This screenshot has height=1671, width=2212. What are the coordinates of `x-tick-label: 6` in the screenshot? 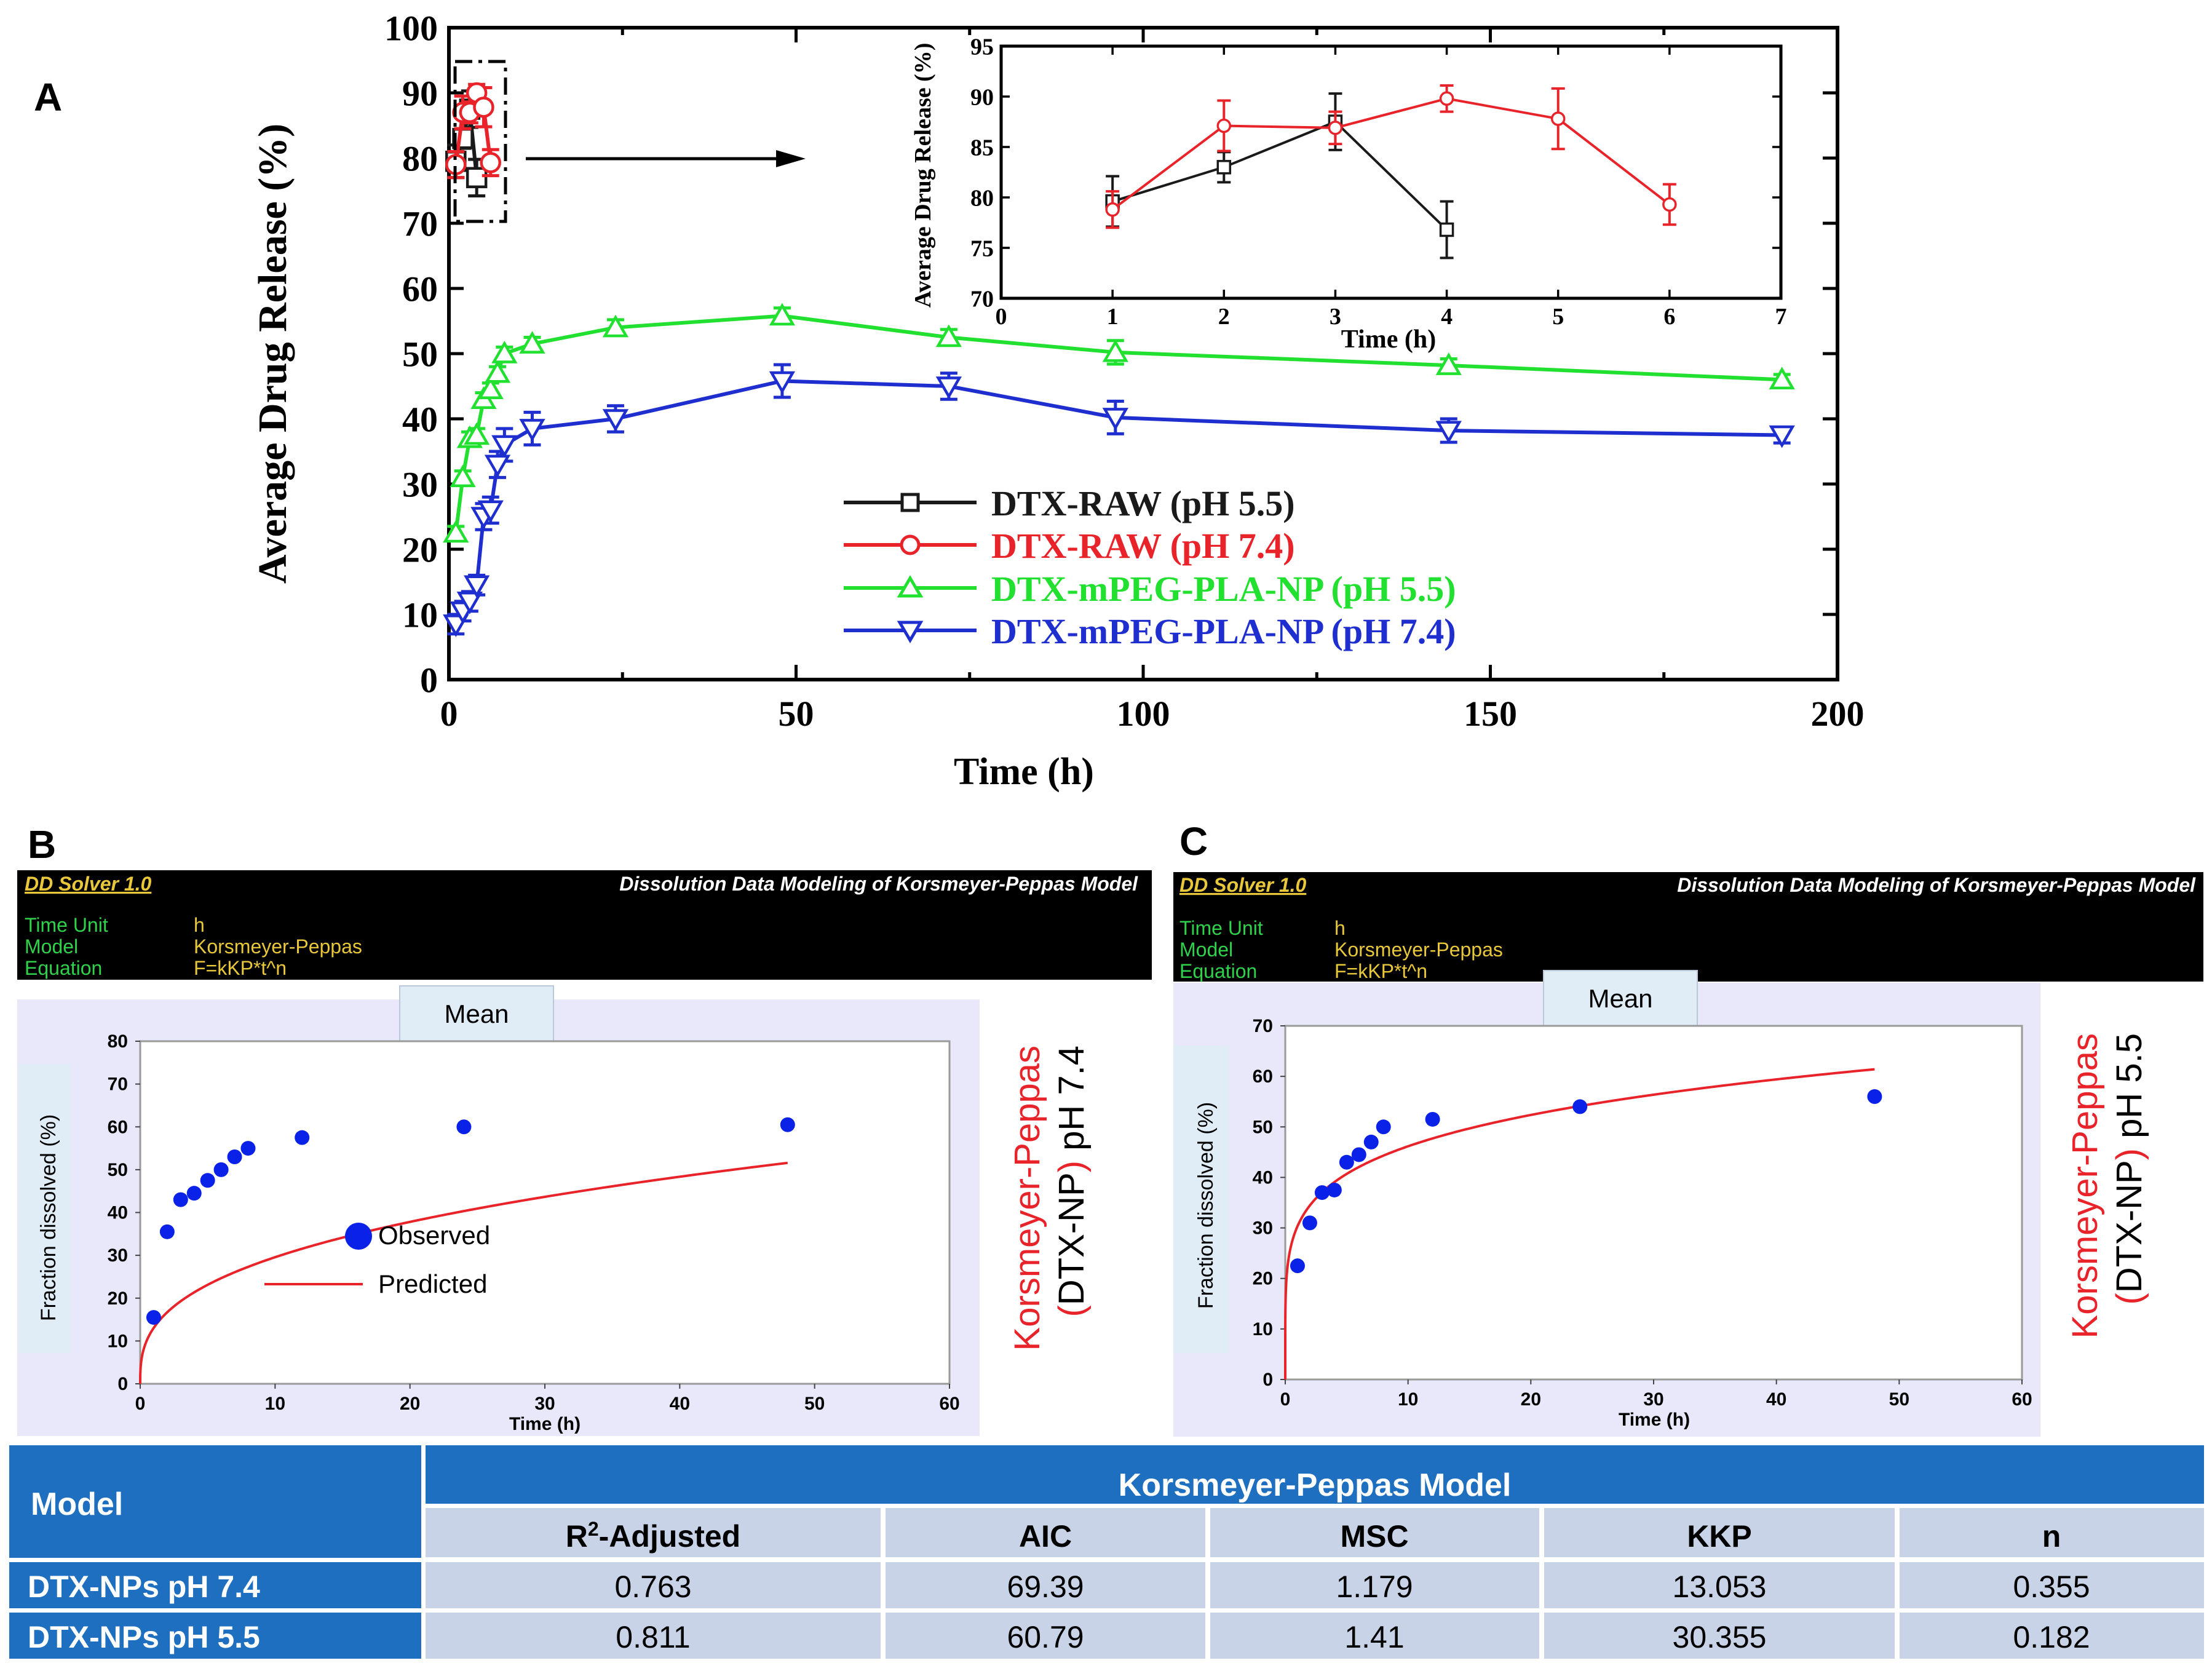 It's located at (1669, 317).